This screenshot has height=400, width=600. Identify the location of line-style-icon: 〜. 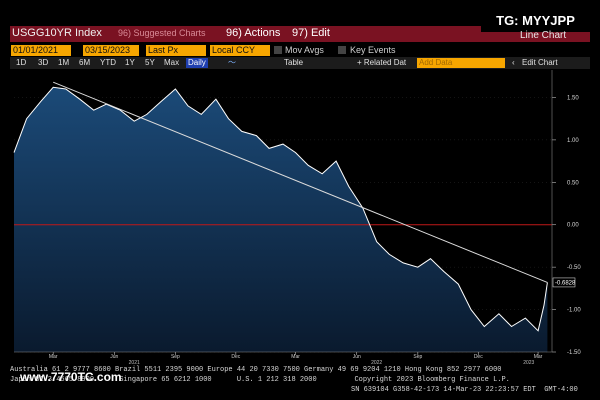
(232, 62).